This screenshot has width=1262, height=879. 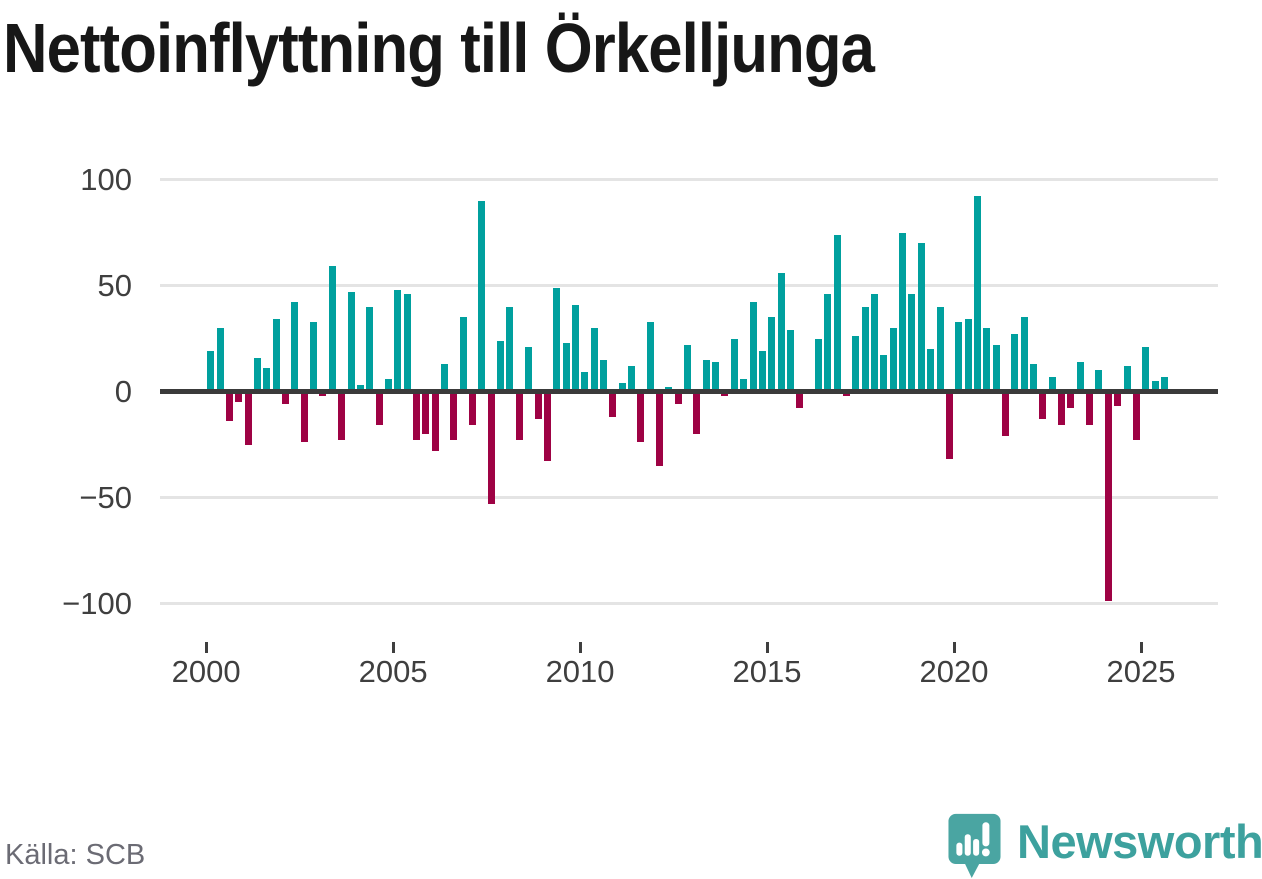 I want to click on bar-2019-Q2, so click(x=931, y=370).